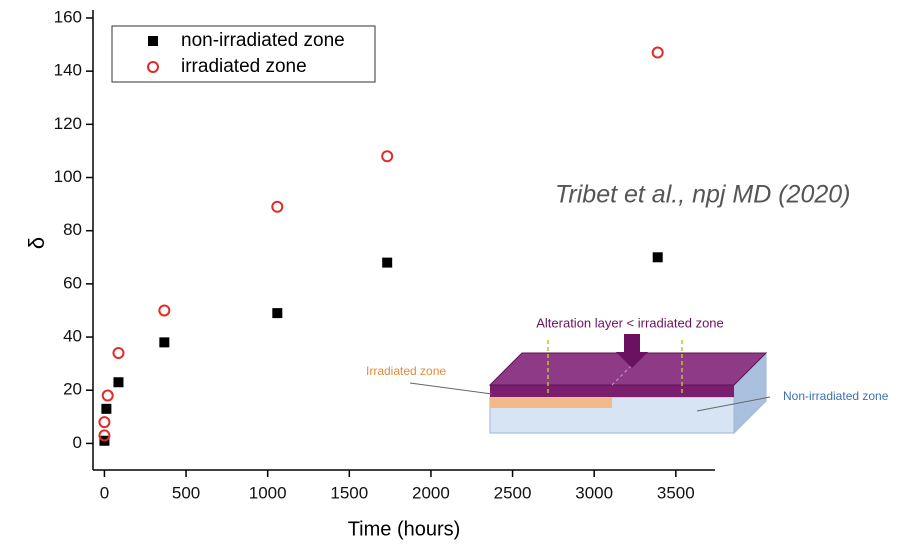 This screenshot has height=548, width=924. Describe the element at coordinates (268, 492) in the screenshot. I see `x-tick-label: 1000` at that location.